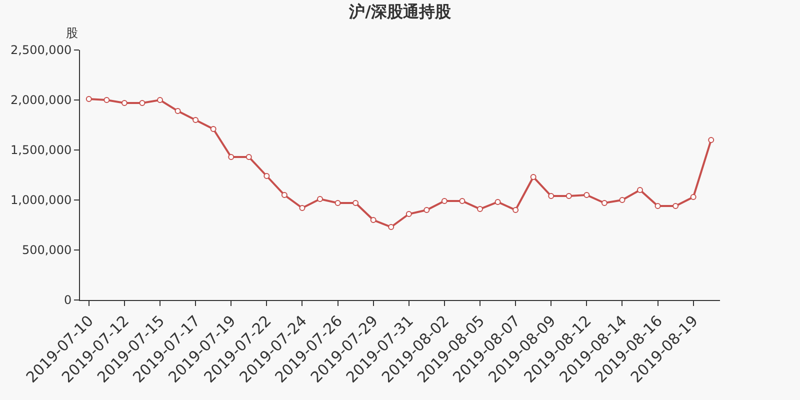 This screenshot has height=400, width=800. Describe the element at coordinates (68, 300) in the screenshot. I see `y-tick-label: 0` at that location.